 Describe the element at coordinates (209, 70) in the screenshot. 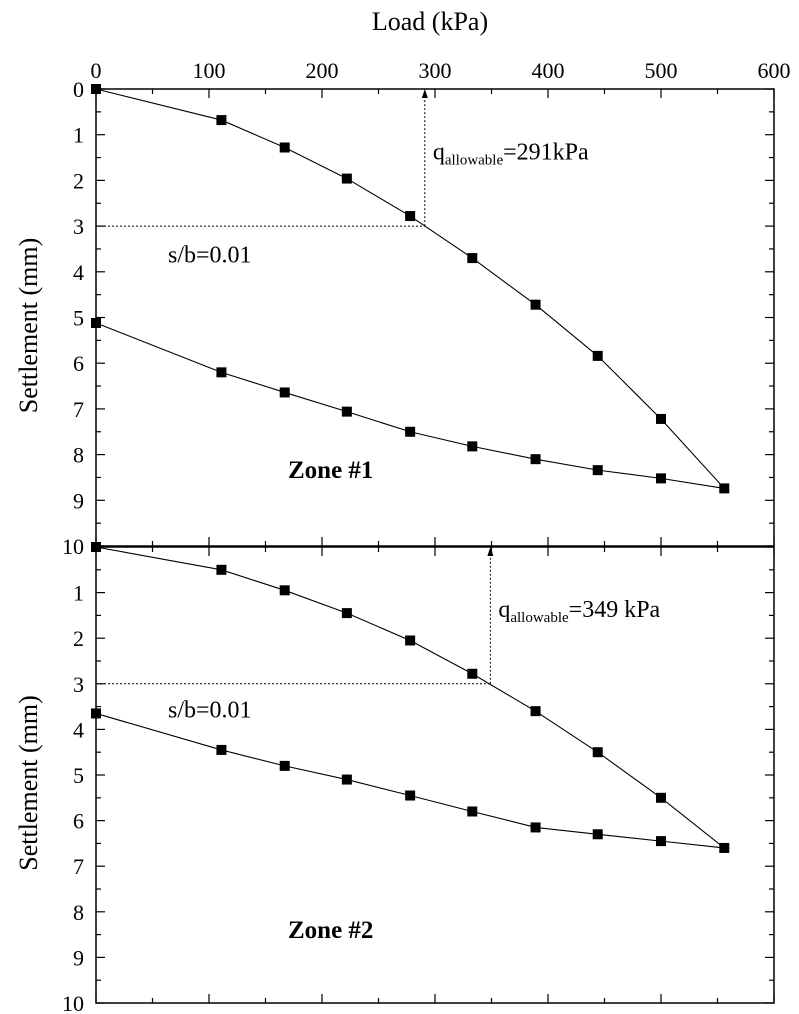

I see `x-tick-label: 100` at that location.